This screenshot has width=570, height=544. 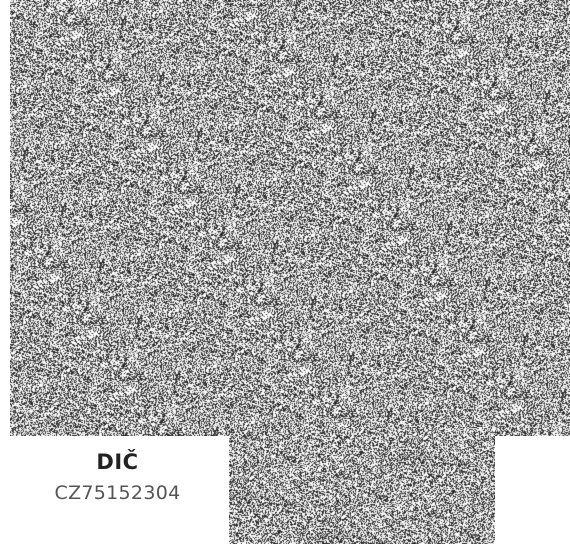 What do you see at coordinates (362, 485) in the screenshot?
I see `noise-image-bottom` at bounding box center [362, 485].